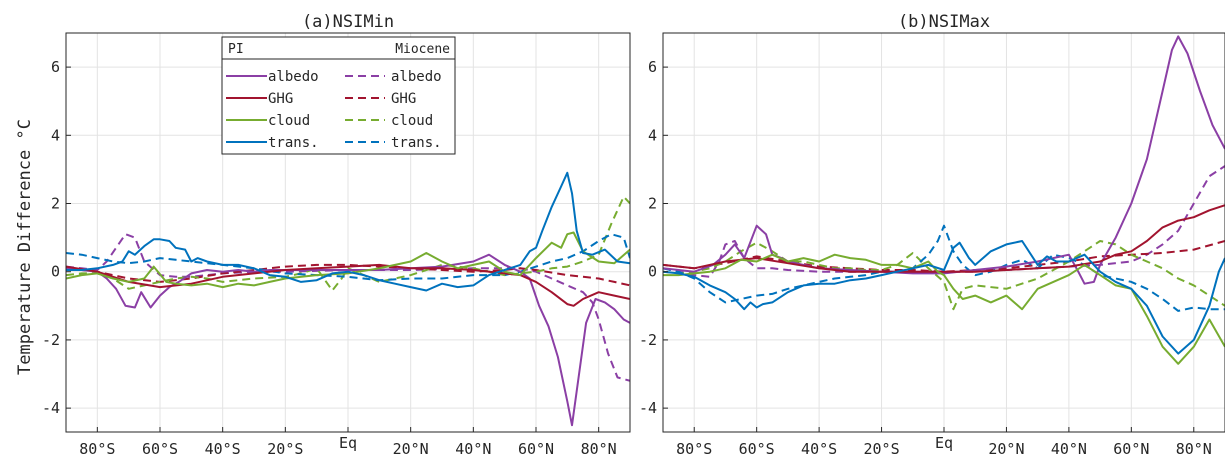 This screenshot has width=1225, height=464. What do you see at coordinates (334, 77) in the screenshot?
I see `legend-entry-albedo: albedo albedo` at bounding box center [334, 77].